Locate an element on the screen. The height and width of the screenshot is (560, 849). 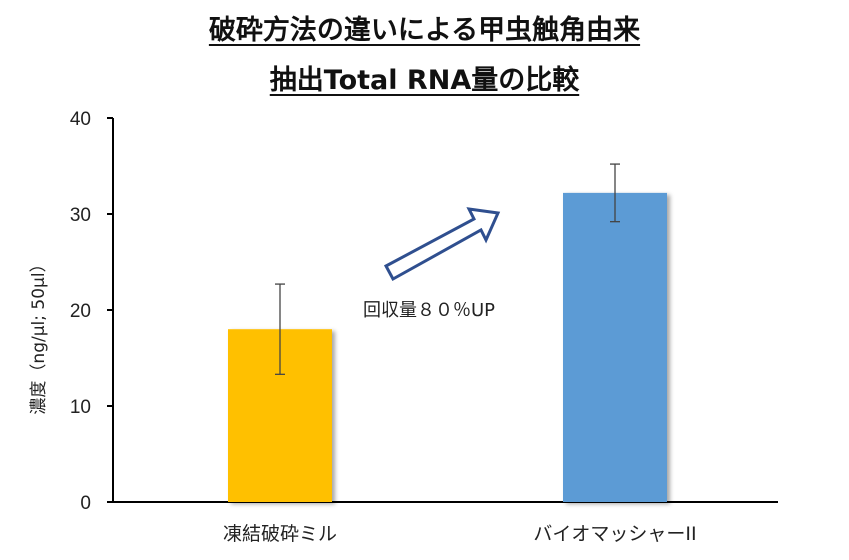
y-axis-label: 濃度（ng/μl; 50μl） is located at coordinates (39, 334).